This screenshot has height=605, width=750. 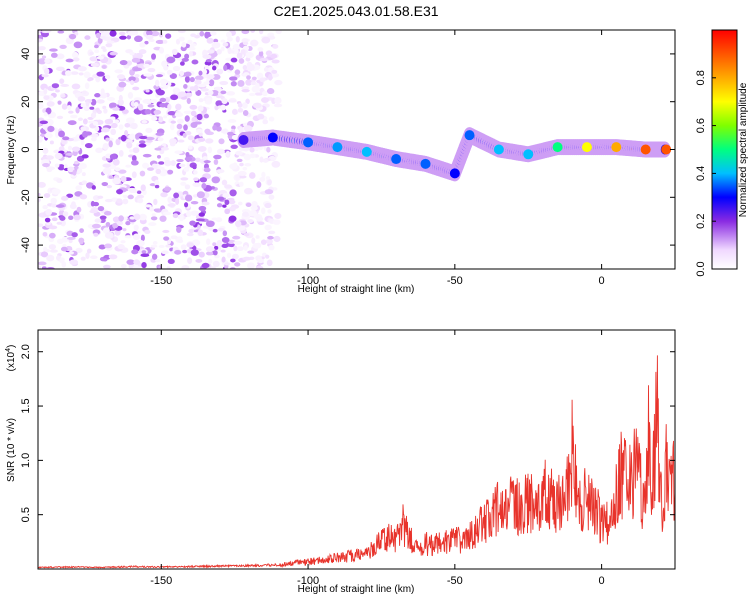 I want to click on y-tick-label: -20, so click(x=26, y=197).